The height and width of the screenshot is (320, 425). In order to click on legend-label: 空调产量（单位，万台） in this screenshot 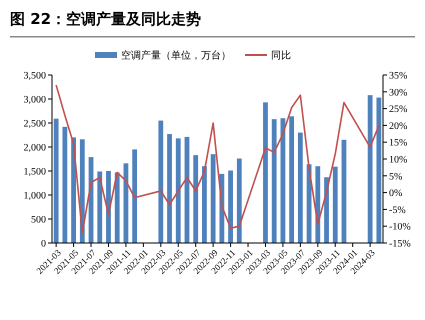, I will do `click(176, 56)`.